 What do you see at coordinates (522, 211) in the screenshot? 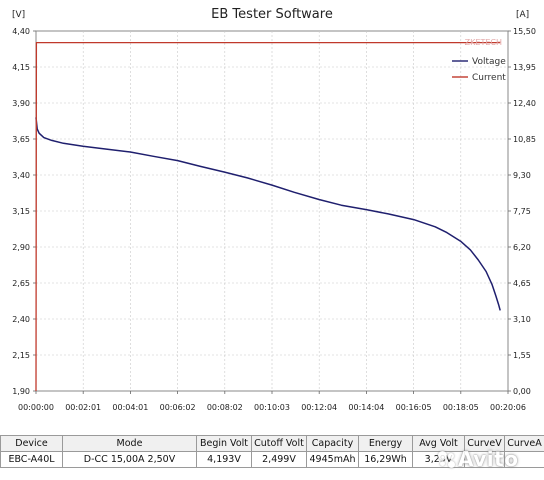
I see `y2-tick-label: 7,75` at bounding box center [522, 211].